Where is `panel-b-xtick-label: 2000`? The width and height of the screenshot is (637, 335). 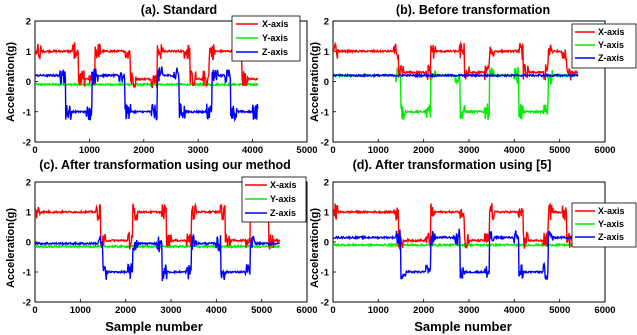 panel-b-xtick-label: 2000 is located at coordinates (423, 150).